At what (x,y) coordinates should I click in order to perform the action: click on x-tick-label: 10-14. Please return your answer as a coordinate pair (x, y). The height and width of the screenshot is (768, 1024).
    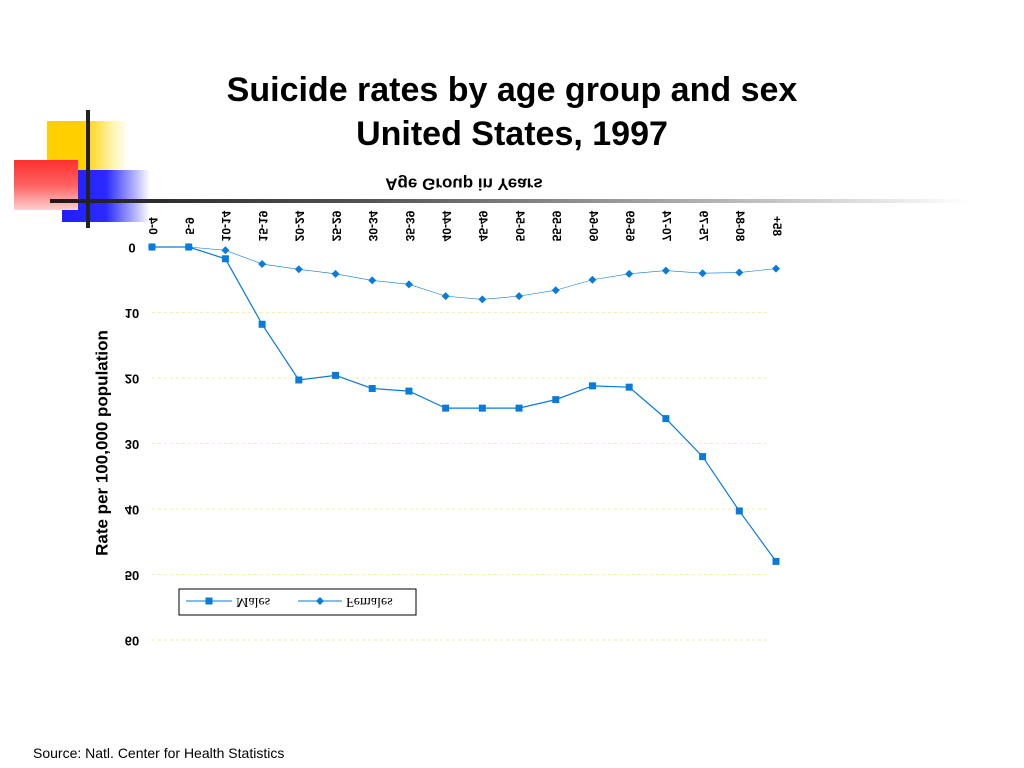
    Looking at the image, I should click on (226, 225).